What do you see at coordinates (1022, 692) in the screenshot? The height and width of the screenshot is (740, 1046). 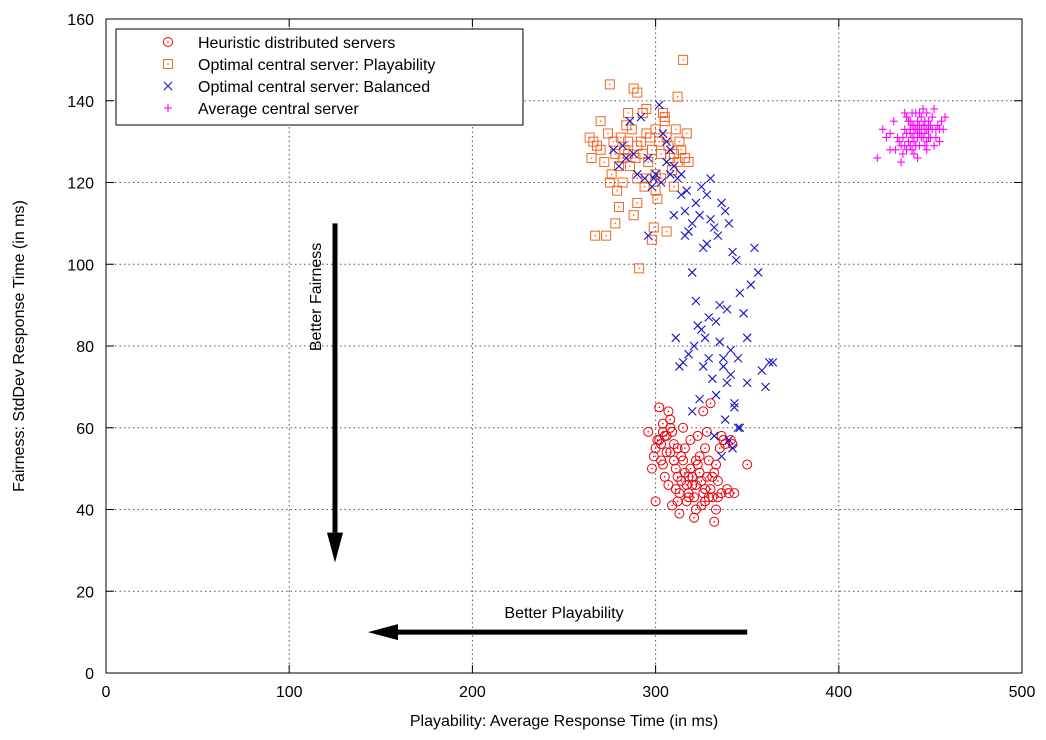 I see `x-tick-label: 500` at bounding box center [1022, 692].